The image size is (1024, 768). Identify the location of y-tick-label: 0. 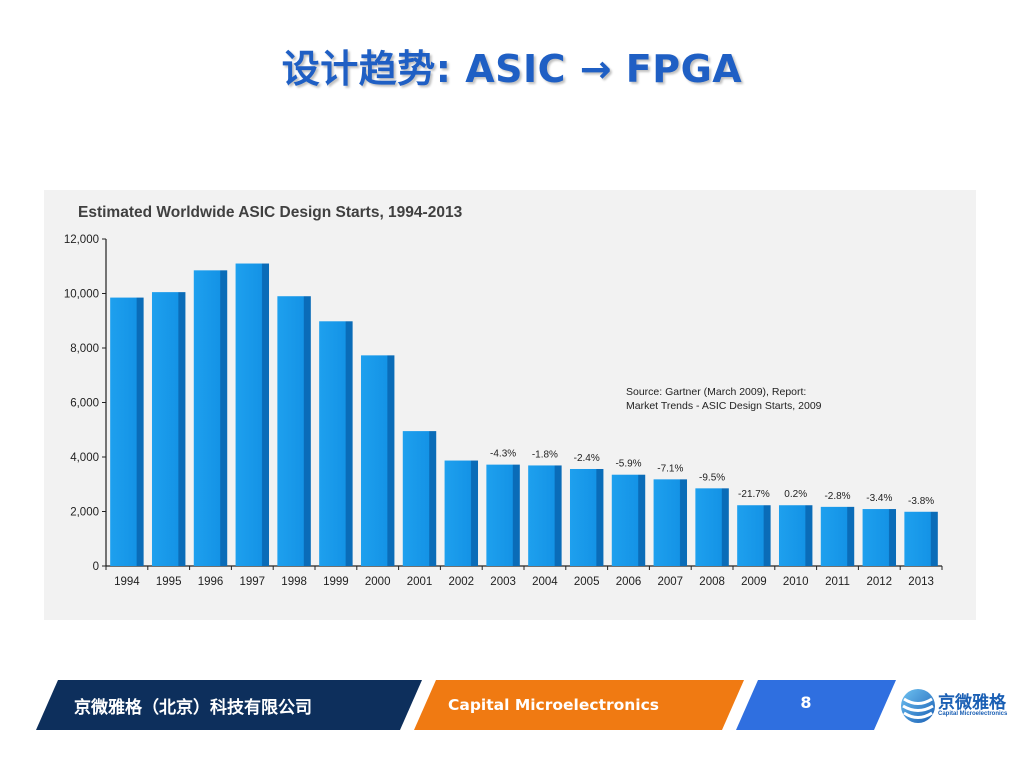
(96, 567).